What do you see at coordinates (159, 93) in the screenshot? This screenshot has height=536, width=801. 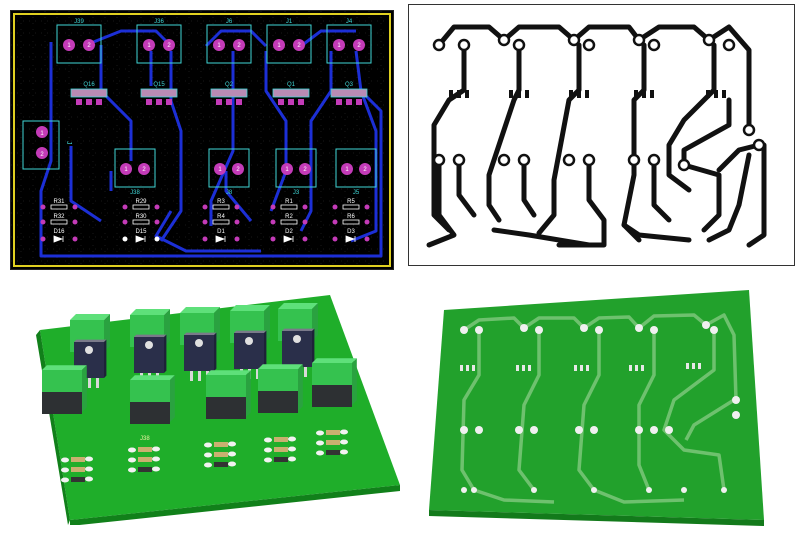 I see `transistor-q15: Q15` at bounding box center [159, 93].